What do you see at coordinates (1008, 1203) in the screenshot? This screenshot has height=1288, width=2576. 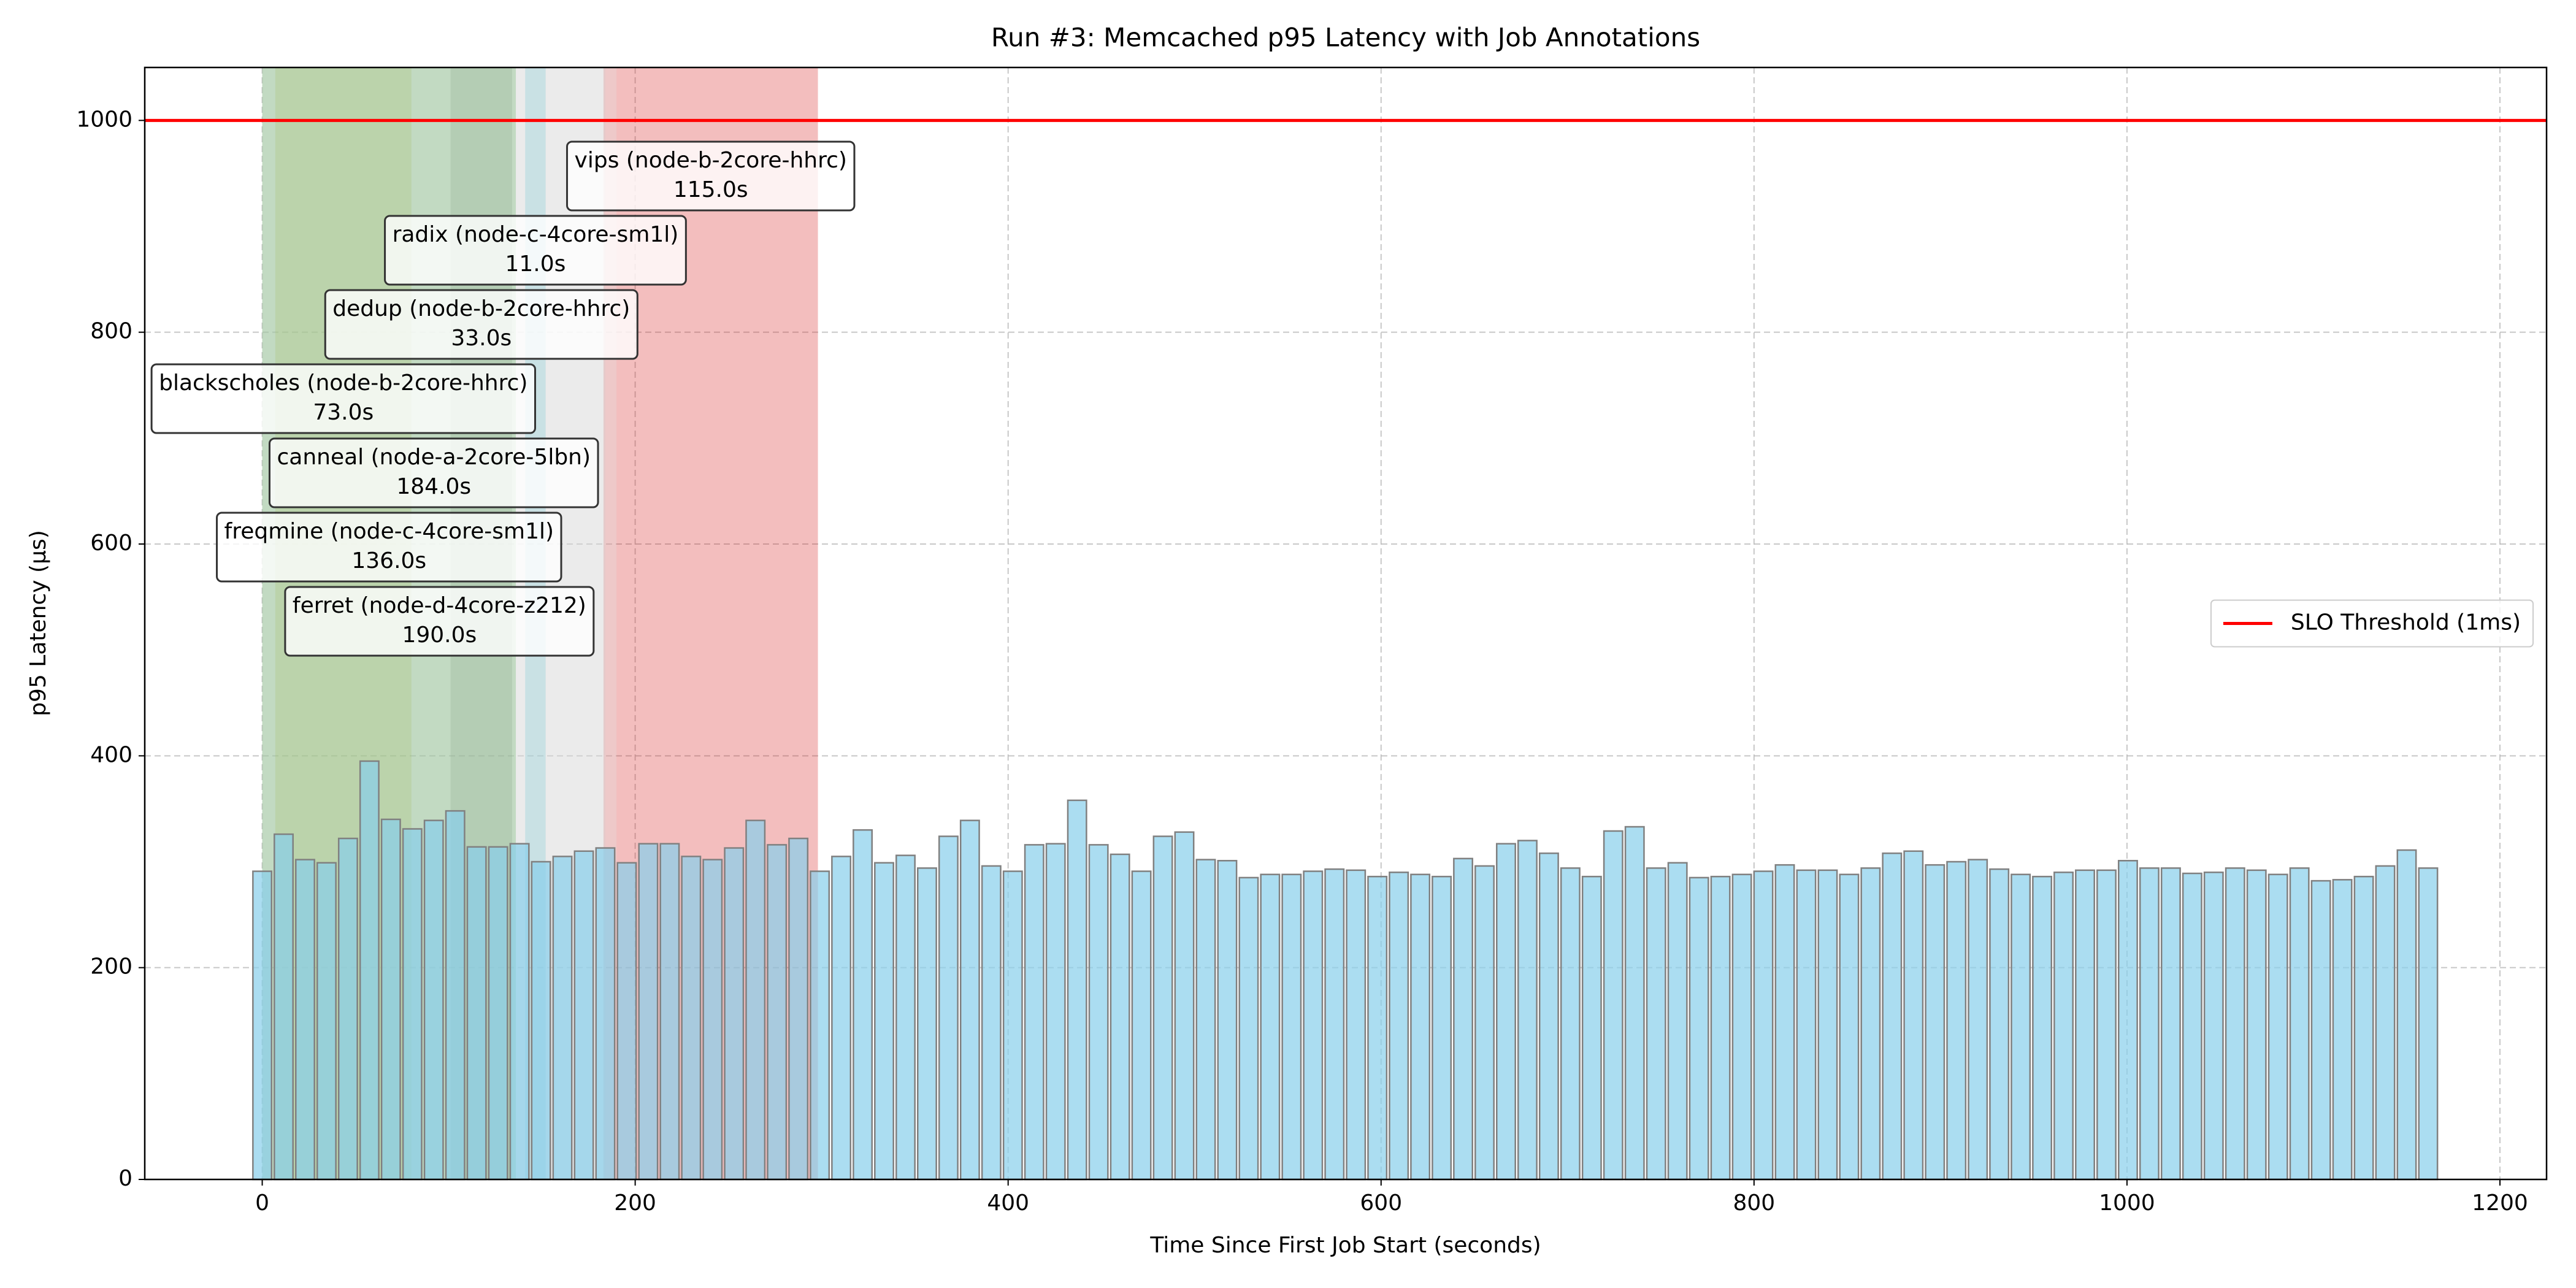 I see `x-tick-label: 400` at bounding box center [1008, 1203].